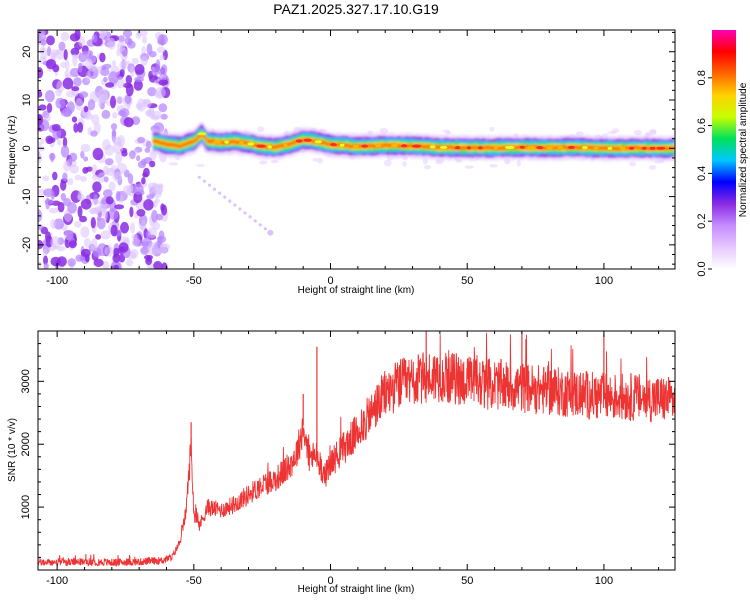 The image size is (750, 600). What do you see at coordinates (702, 221) in the screenshot?
I see `colorbar-tick-label: 0.2` at bounding box center [702, 221].